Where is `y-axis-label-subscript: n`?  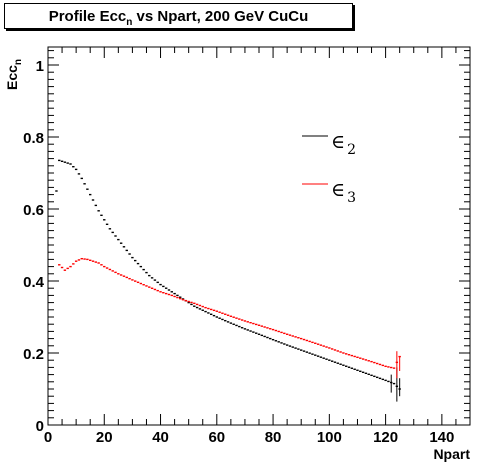
y-axis-label-subscript: n is located at coordinates (18, 62).